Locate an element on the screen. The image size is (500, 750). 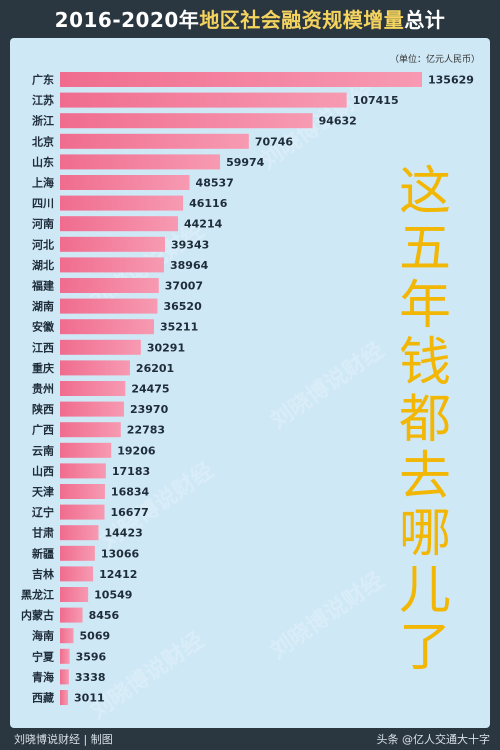
category-label: 云南 is located at coordinates (43, 450).